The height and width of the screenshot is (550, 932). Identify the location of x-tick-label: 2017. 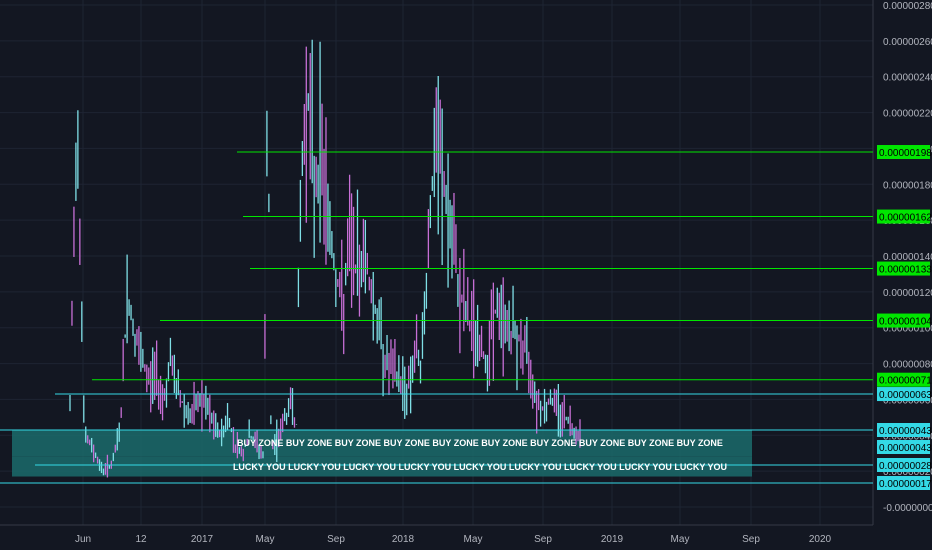
(202, 539).